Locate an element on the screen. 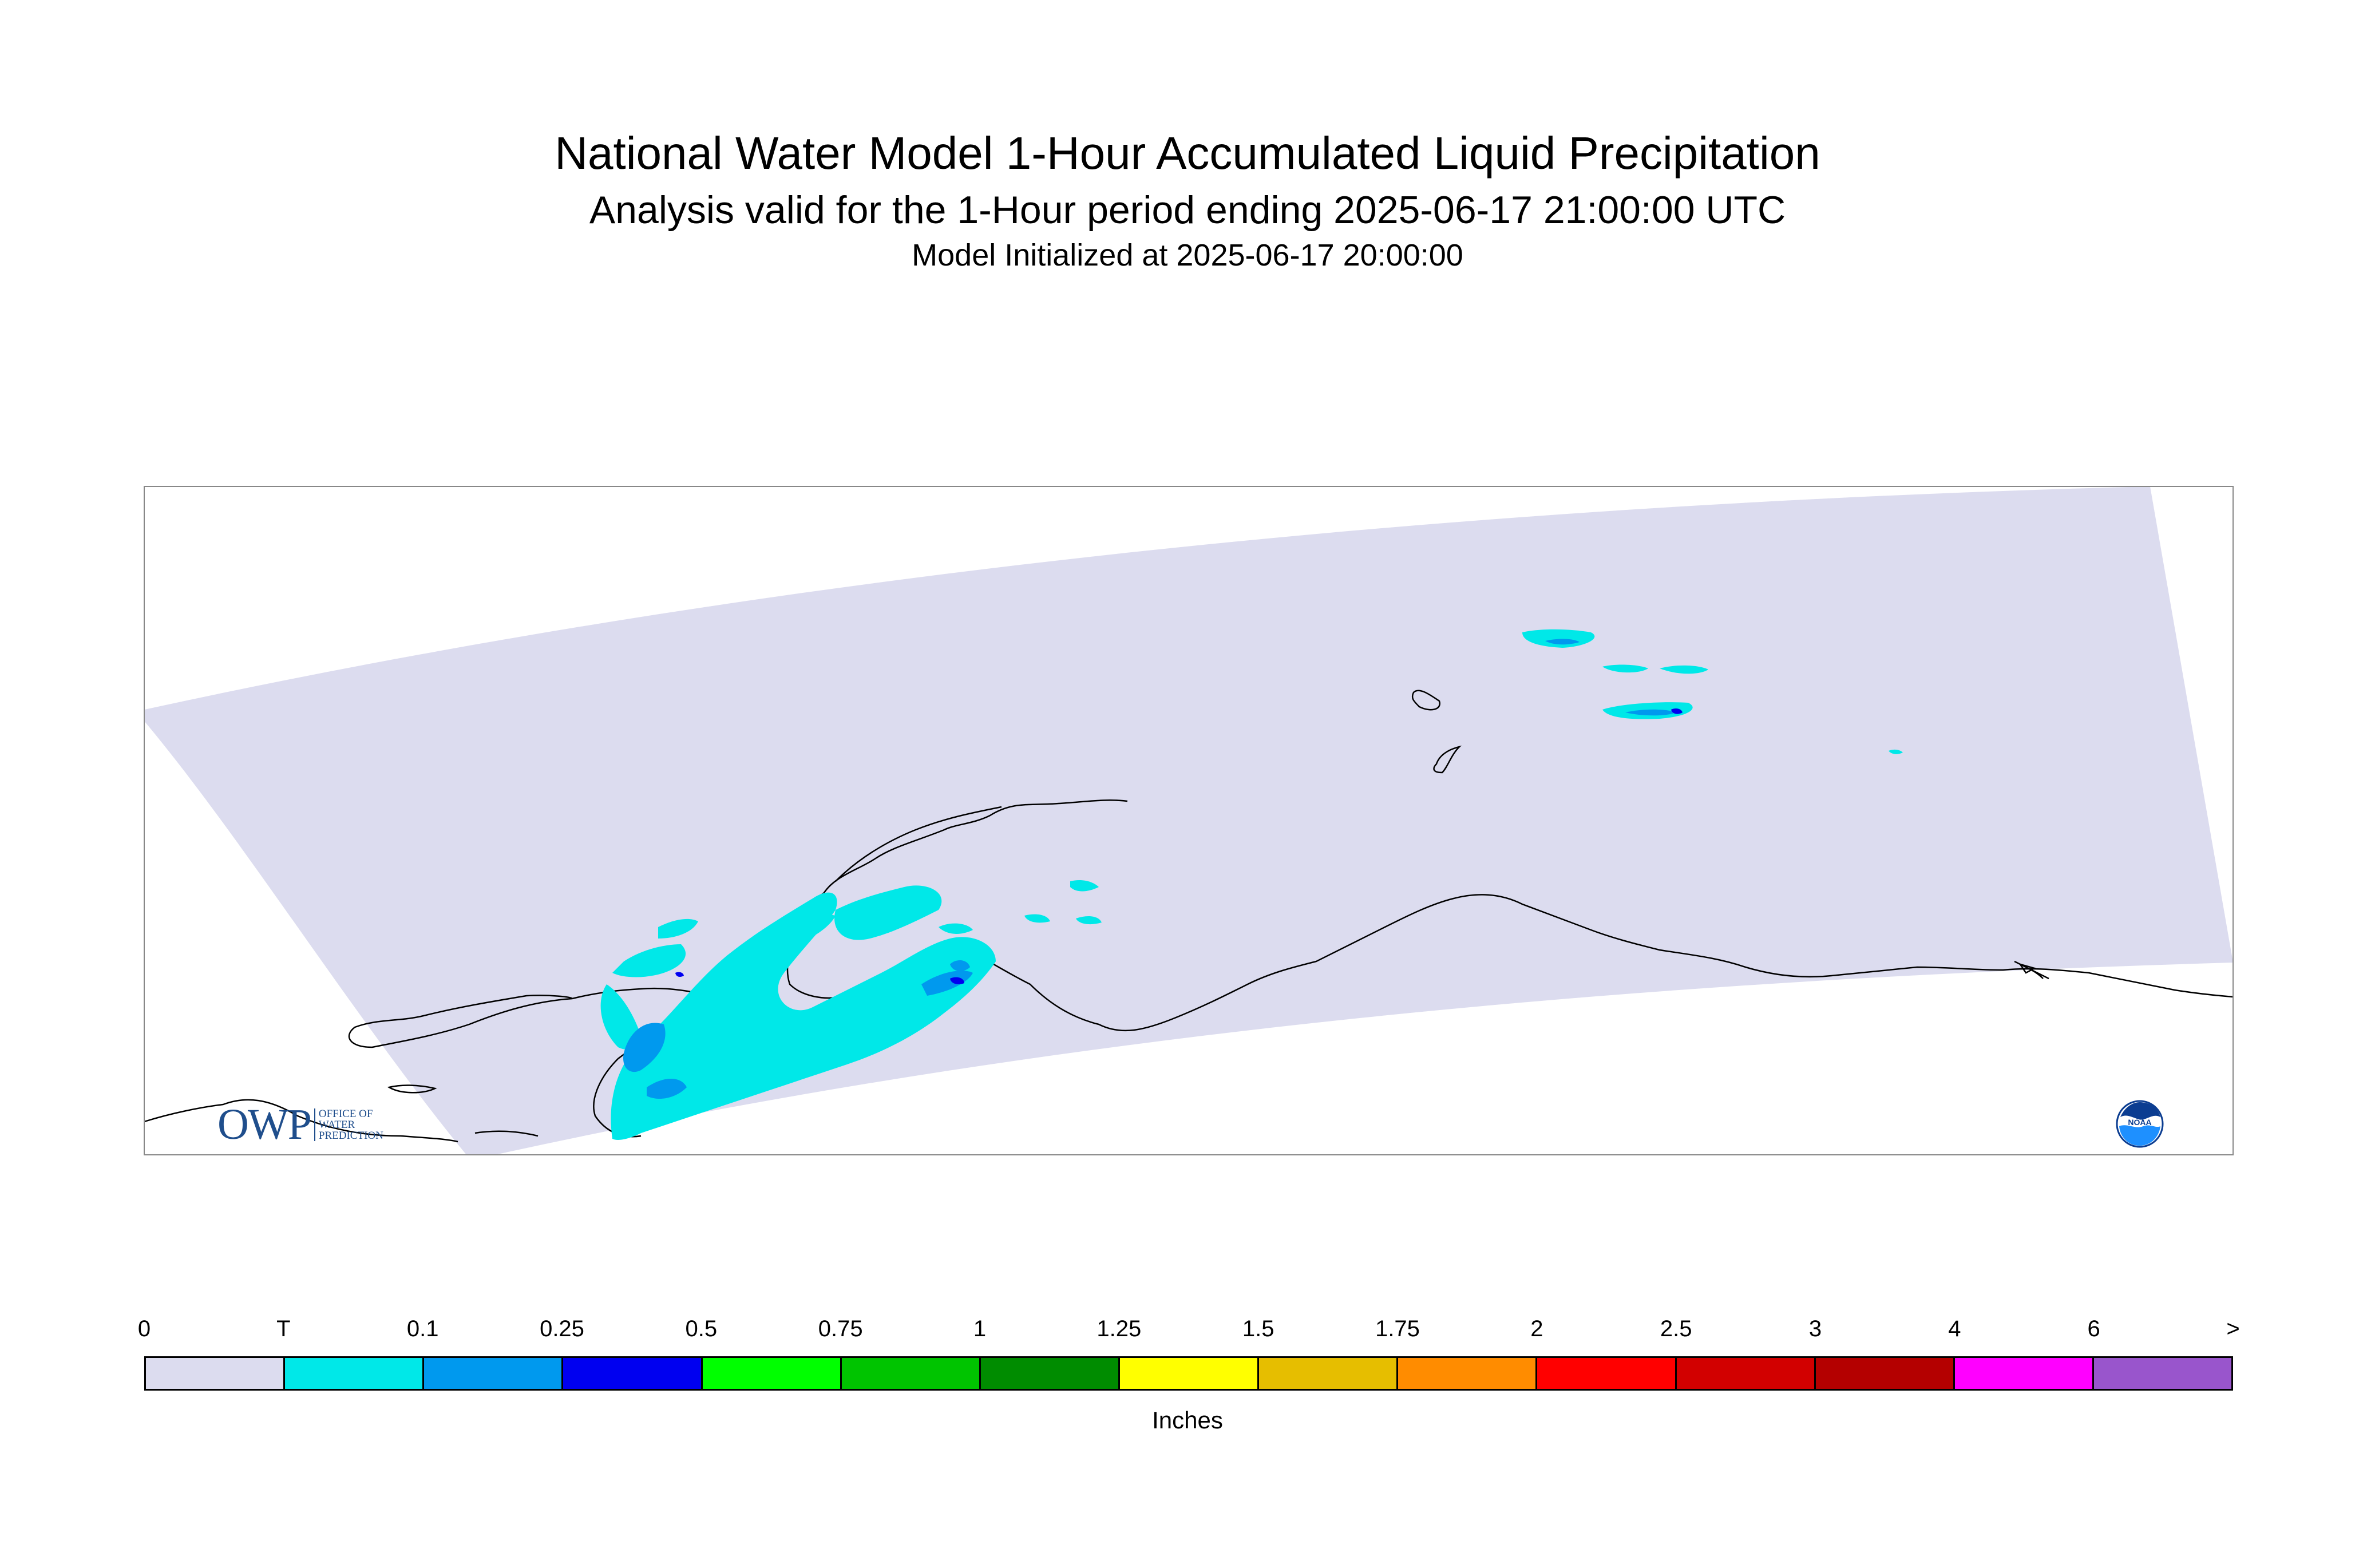  island-nunivak is located at coordinates (412, 1089).